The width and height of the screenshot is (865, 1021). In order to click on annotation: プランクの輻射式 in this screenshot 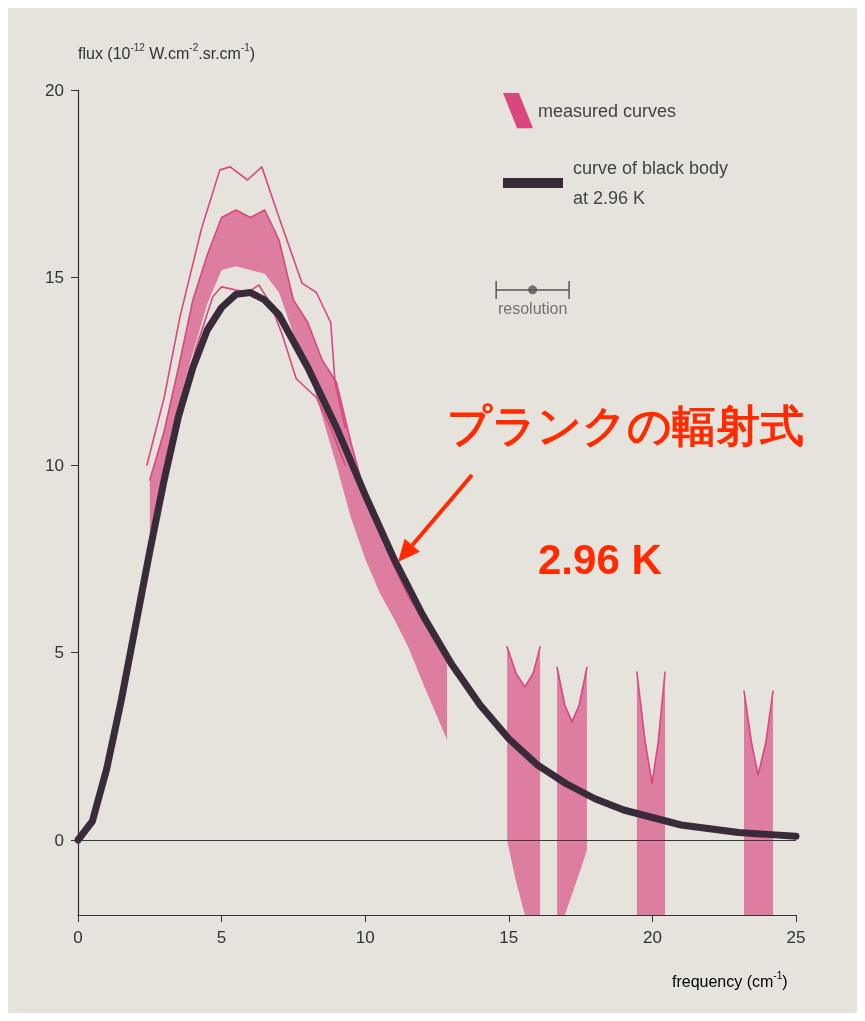, I will do `click(625, 425)`.